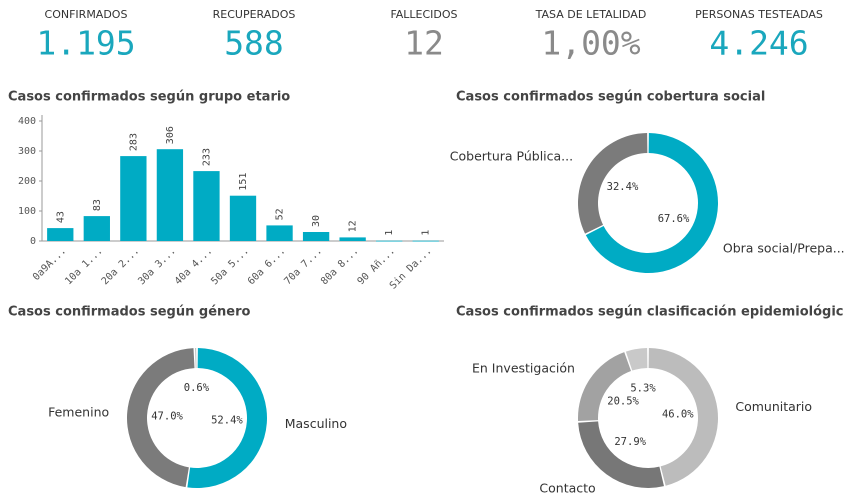 Image resolution: width=844 pixels, height=500 pixels. I want to click on value-label: 283, so click(133, 142).